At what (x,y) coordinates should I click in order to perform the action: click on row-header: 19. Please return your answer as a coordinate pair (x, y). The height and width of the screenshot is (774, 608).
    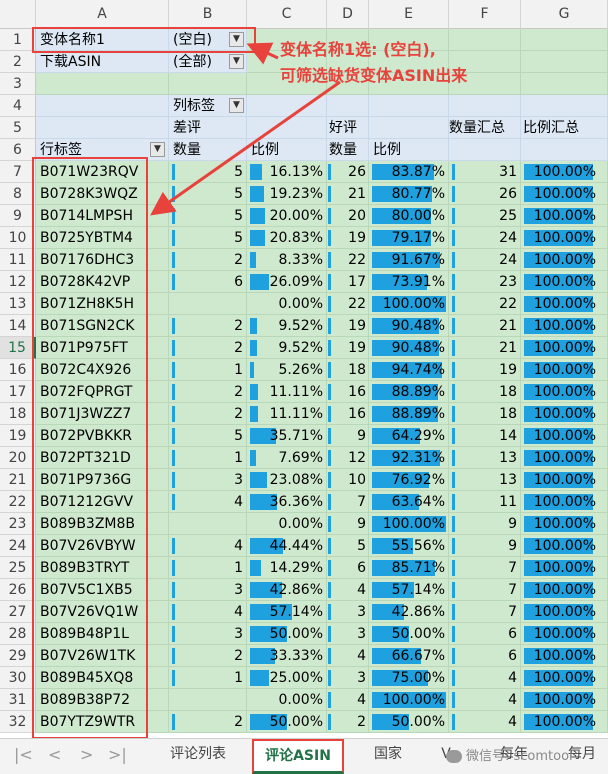
    Looking at the image, I should click on (18, 436).